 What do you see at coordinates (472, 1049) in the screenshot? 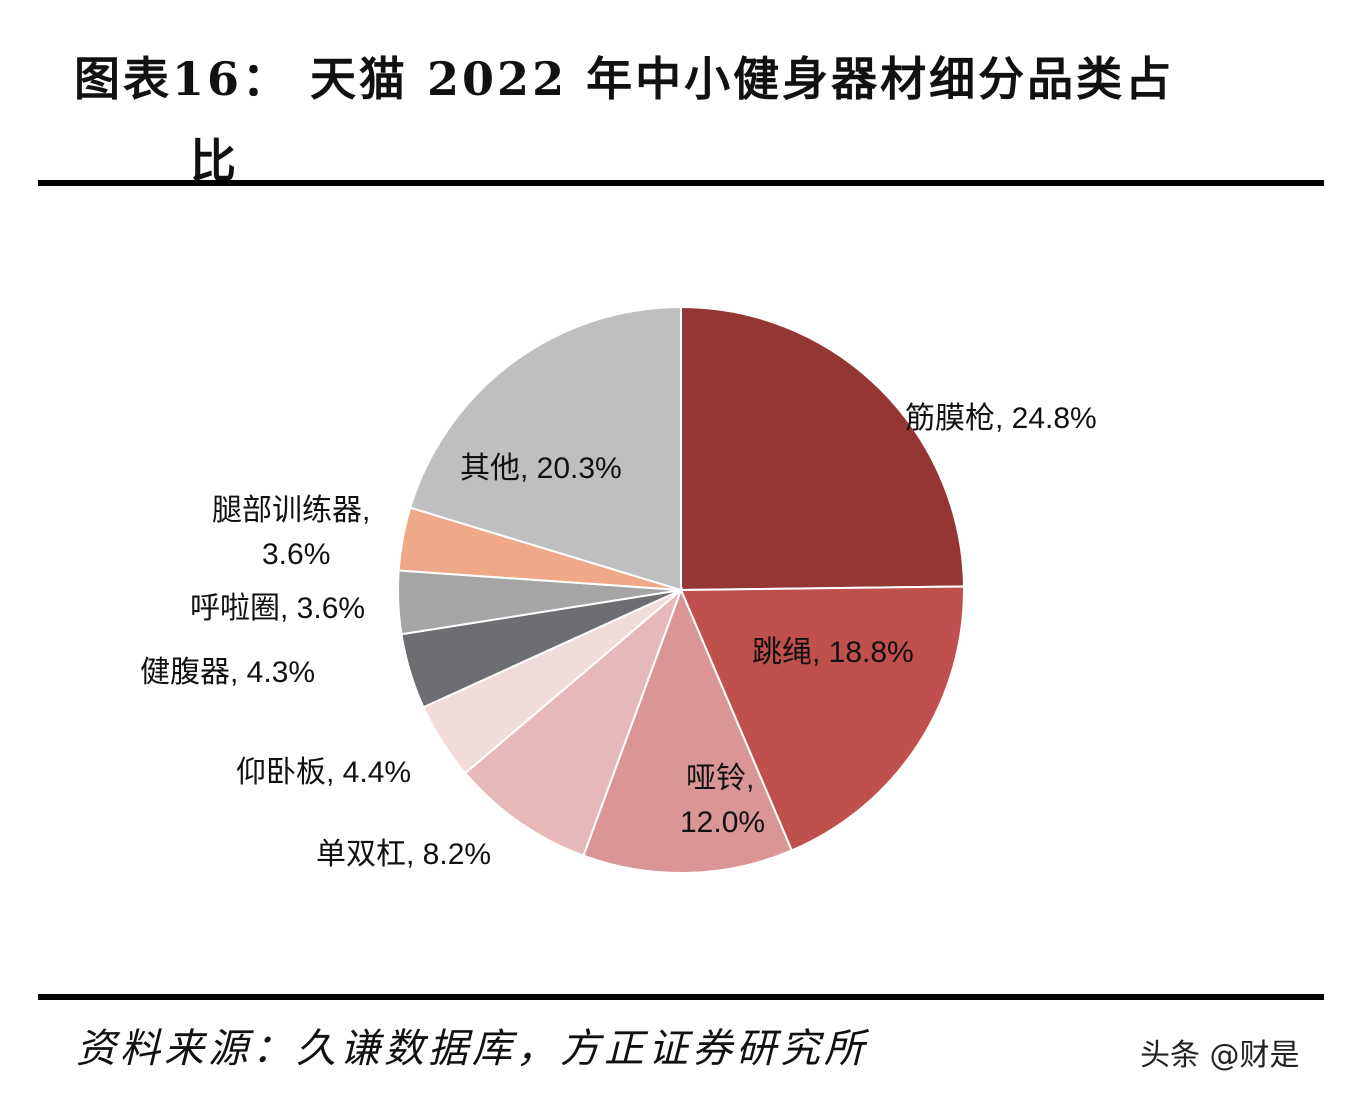
I see `source-note: 资料来源：久谦数据库，方正证券研究所` at bounding box center [472, 1049].